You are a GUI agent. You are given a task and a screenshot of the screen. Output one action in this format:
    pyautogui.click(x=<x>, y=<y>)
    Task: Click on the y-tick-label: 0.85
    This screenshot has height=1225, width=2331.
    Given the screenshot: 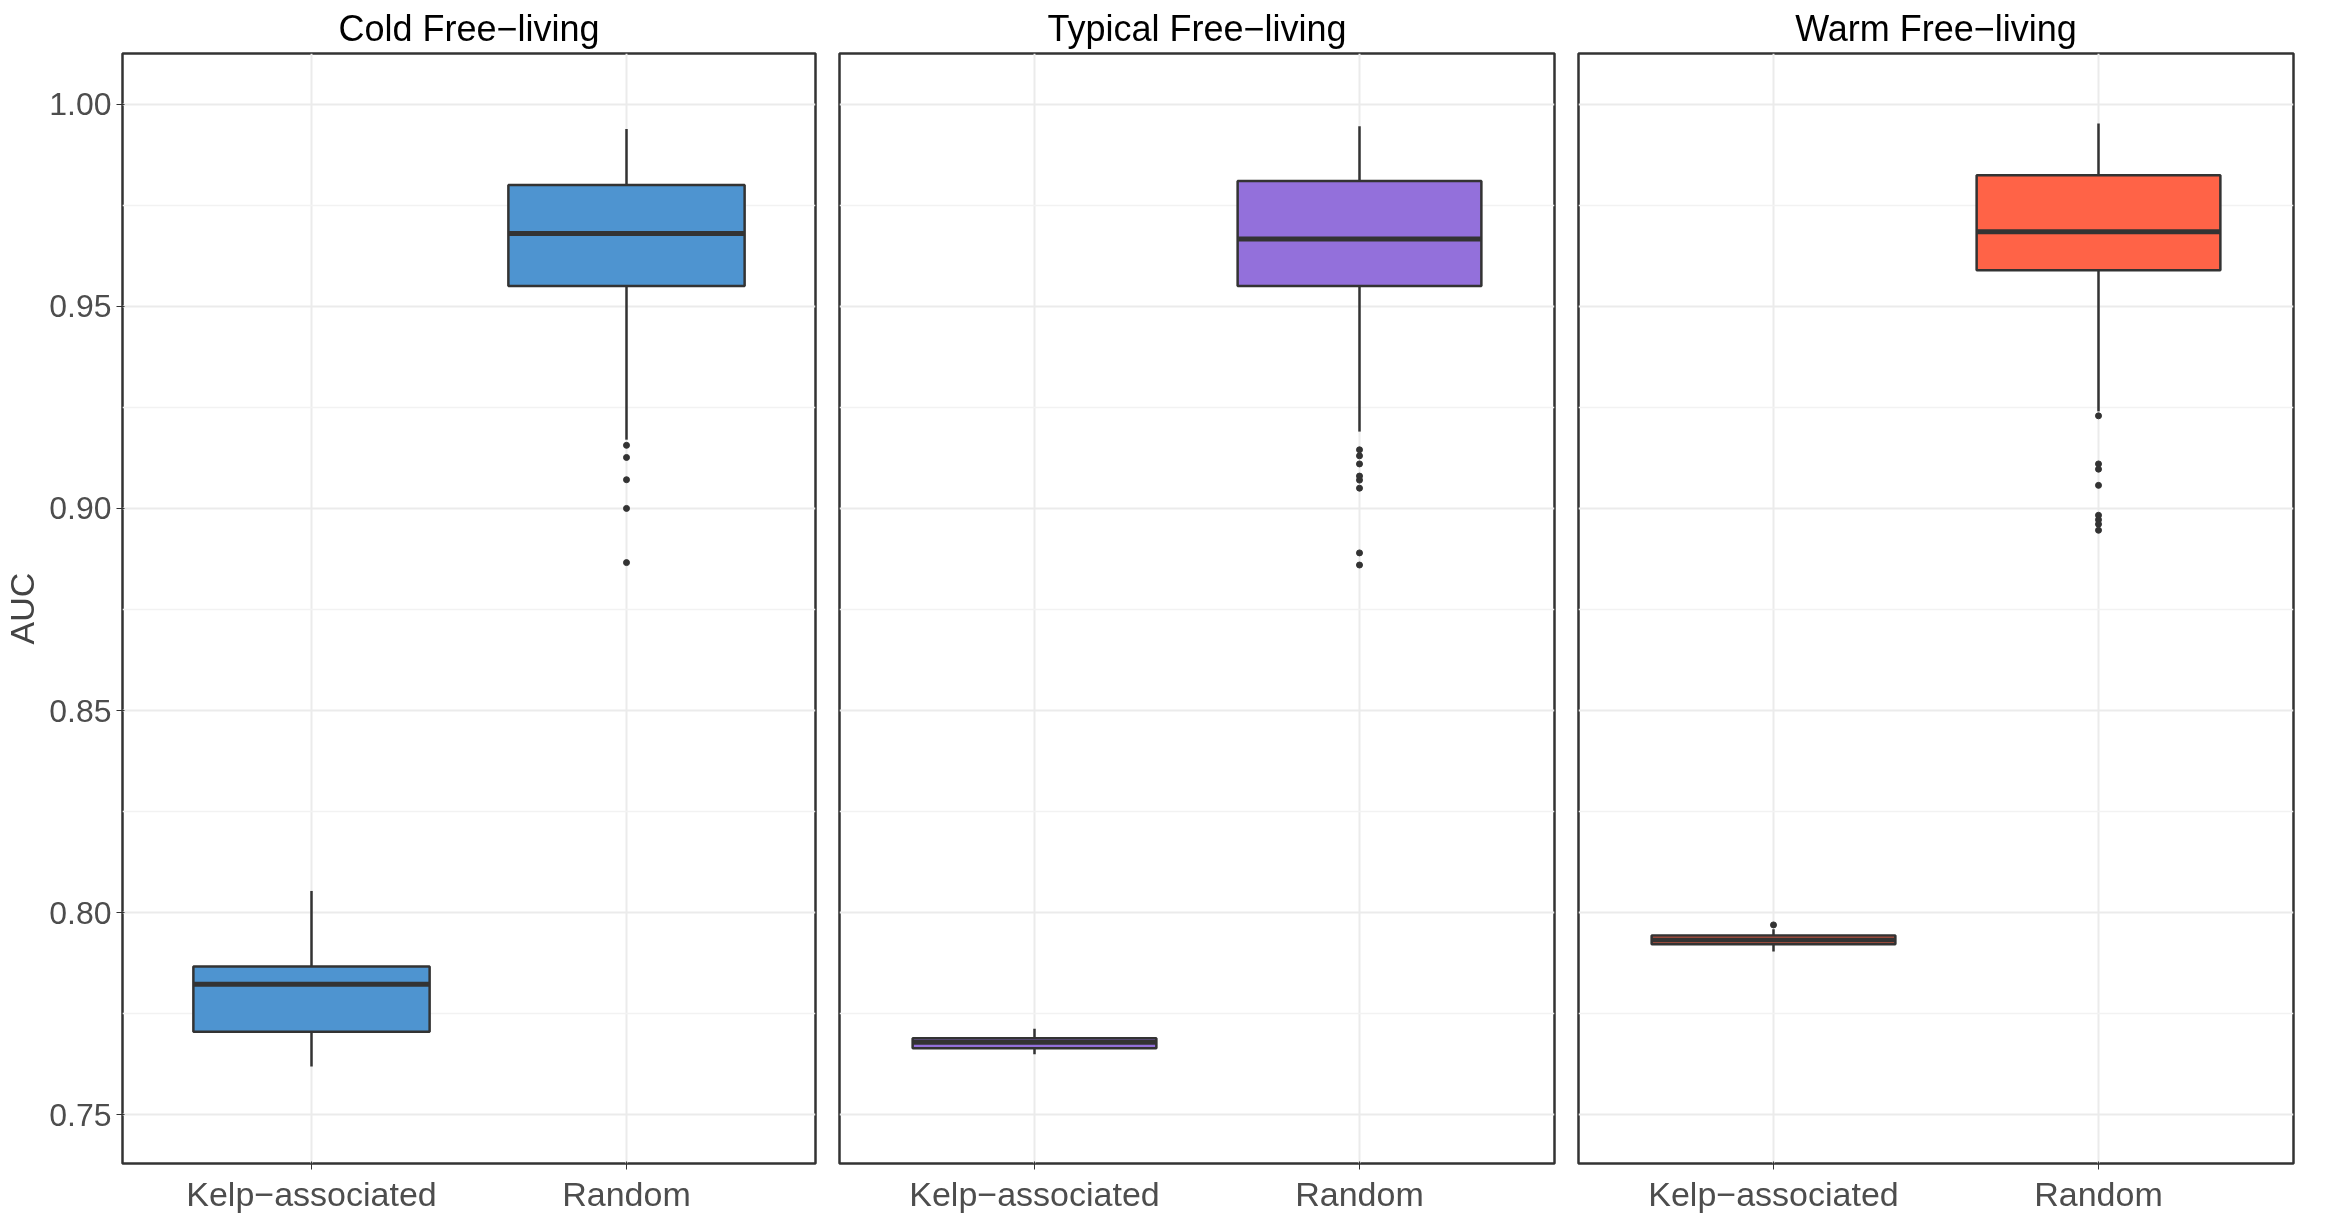 What is the action you would take?
    pyautogui.click(x=80, y=710)
    